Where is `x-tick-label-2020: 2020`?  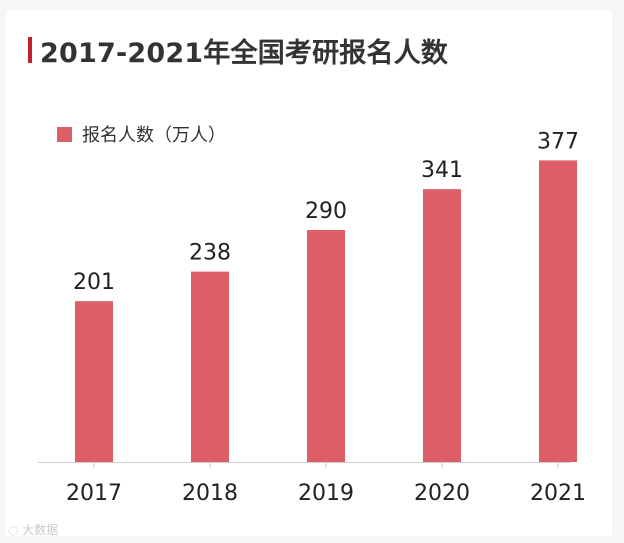
x-tick-label-2020: 2020 is located at coordinates (442, 493).